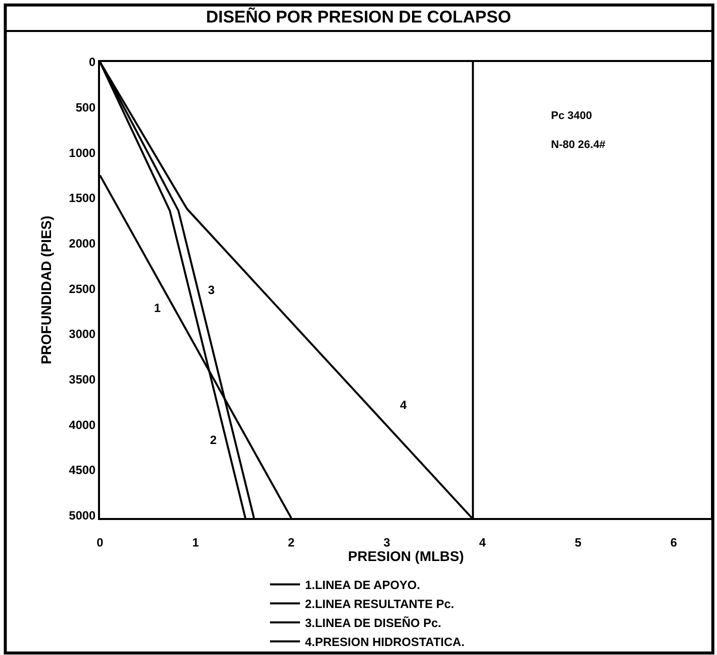  I want to click on x-axis-title: PRESION (MLBS), so click(406, 556).